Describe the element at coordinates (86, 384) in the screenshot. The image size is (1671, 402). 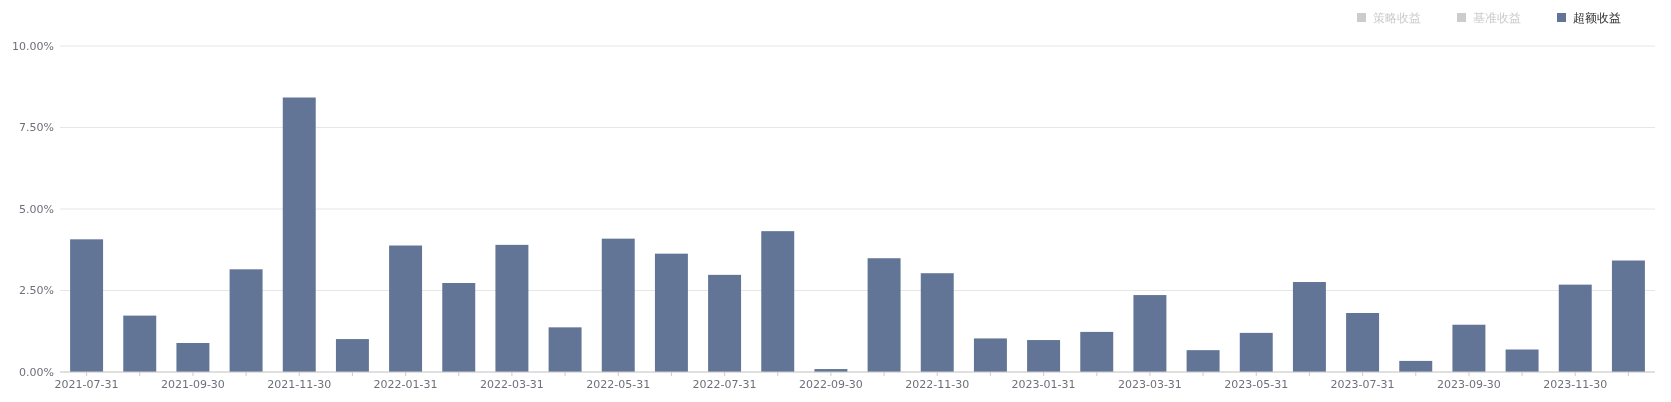
I see `x-tick-label: 2021-07-31` at that location.